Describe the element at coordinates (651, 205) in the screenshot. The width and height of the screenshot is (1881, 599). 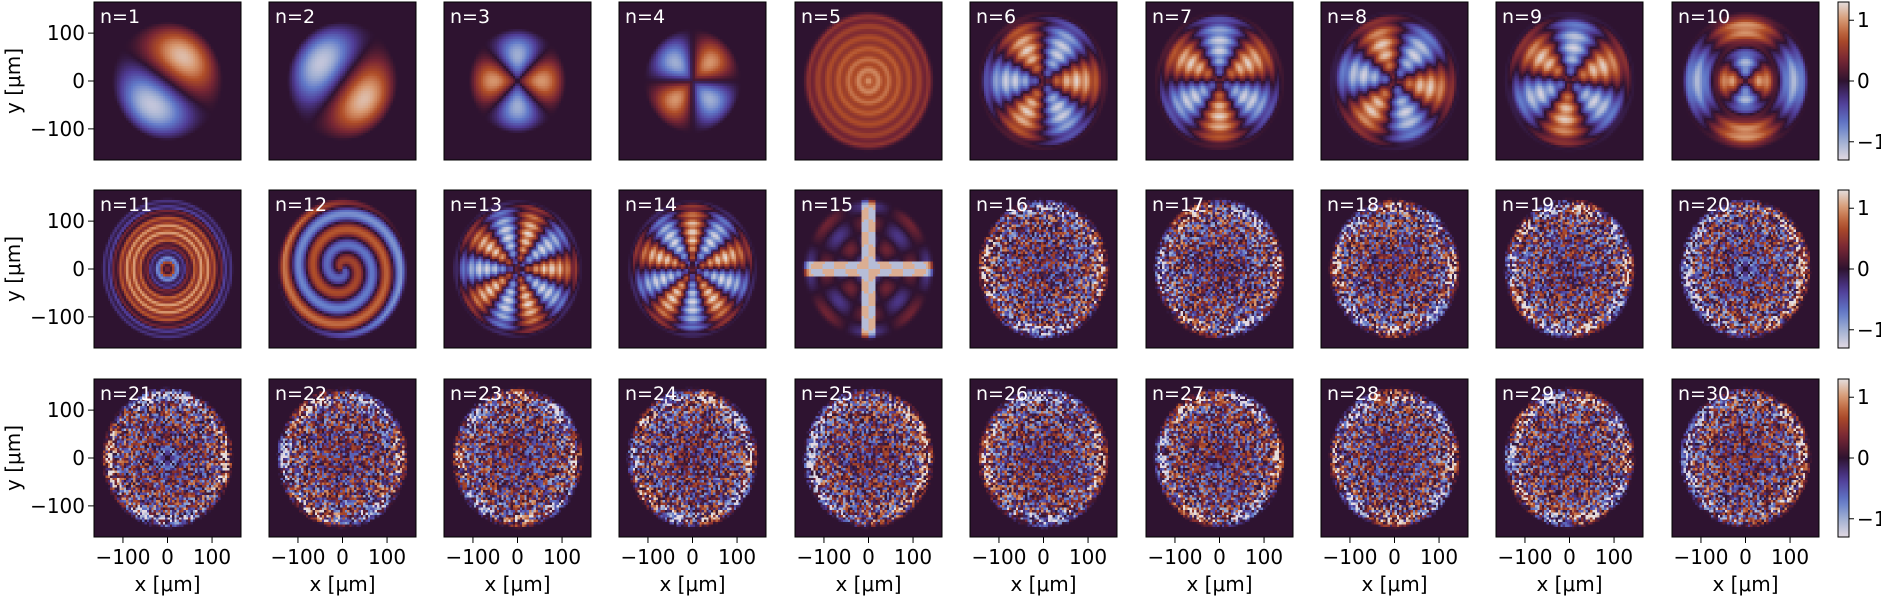
I see `mode-label: n=14` at that location.